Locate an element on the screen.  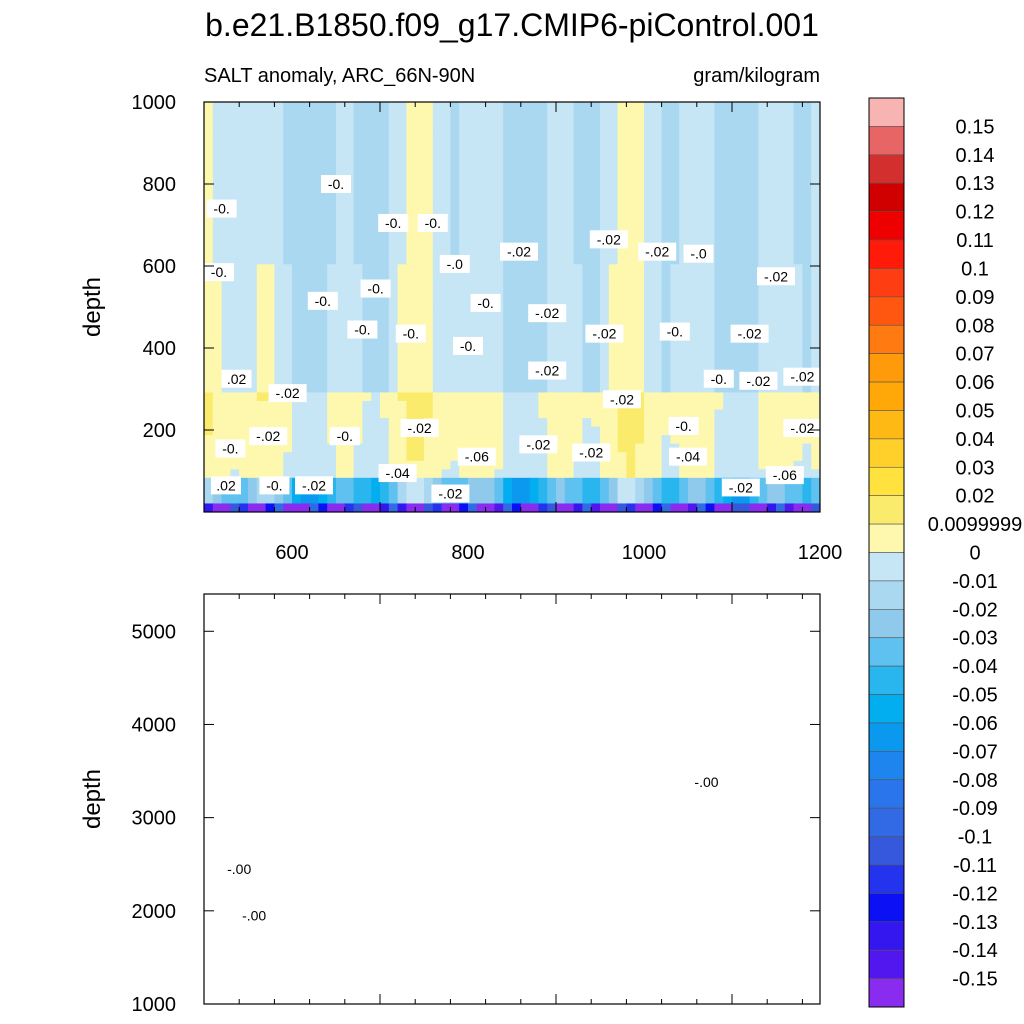
contour-label: -.02 is located at coordinates (604, 333).